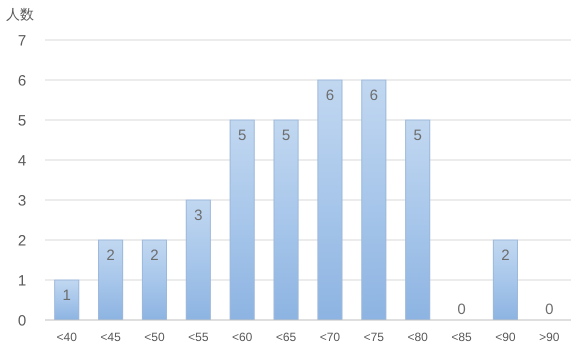 The height and width of the screenshot is (348, 579). Describe the element at coordinates (66, 295) in the screenshot. I see `data-label: 1` at that location.